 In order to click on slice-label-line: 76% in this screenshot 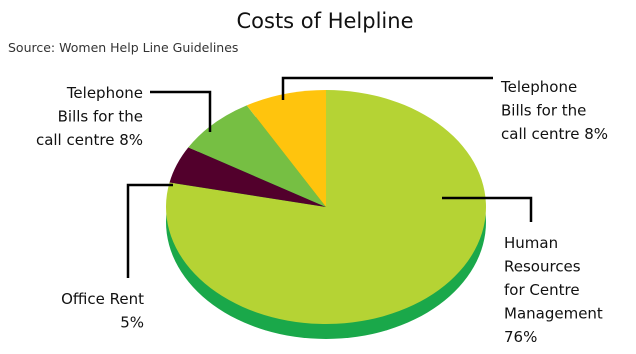, I will do `click(520, 337)`.